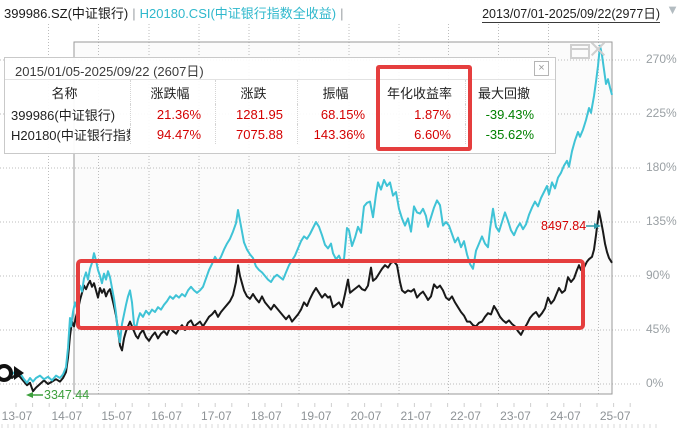 This screenshot has height=428, width=682. Describe the element at coordinates (423, 92) in the screenshot. I see `col-header-annual-return: 年化收益率` at that location.